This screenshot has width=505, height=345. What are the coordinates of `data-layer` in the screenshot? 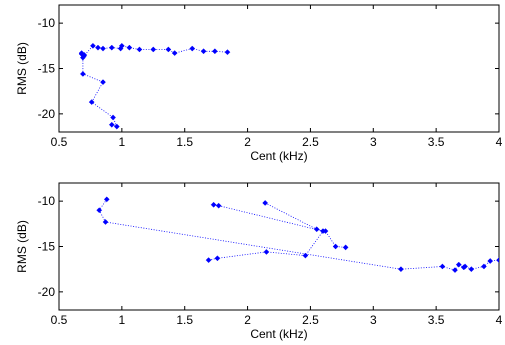 It's located at (154, 86).